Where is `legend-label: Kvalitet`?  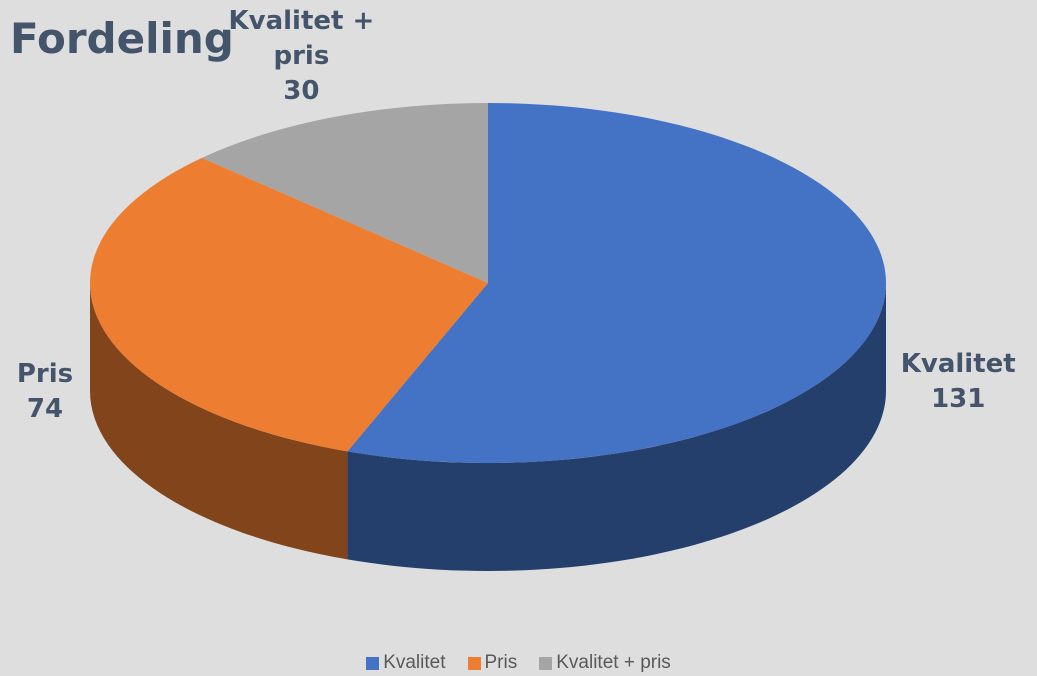
legend-label: Kvalitet is located at coordinates (414, 662).